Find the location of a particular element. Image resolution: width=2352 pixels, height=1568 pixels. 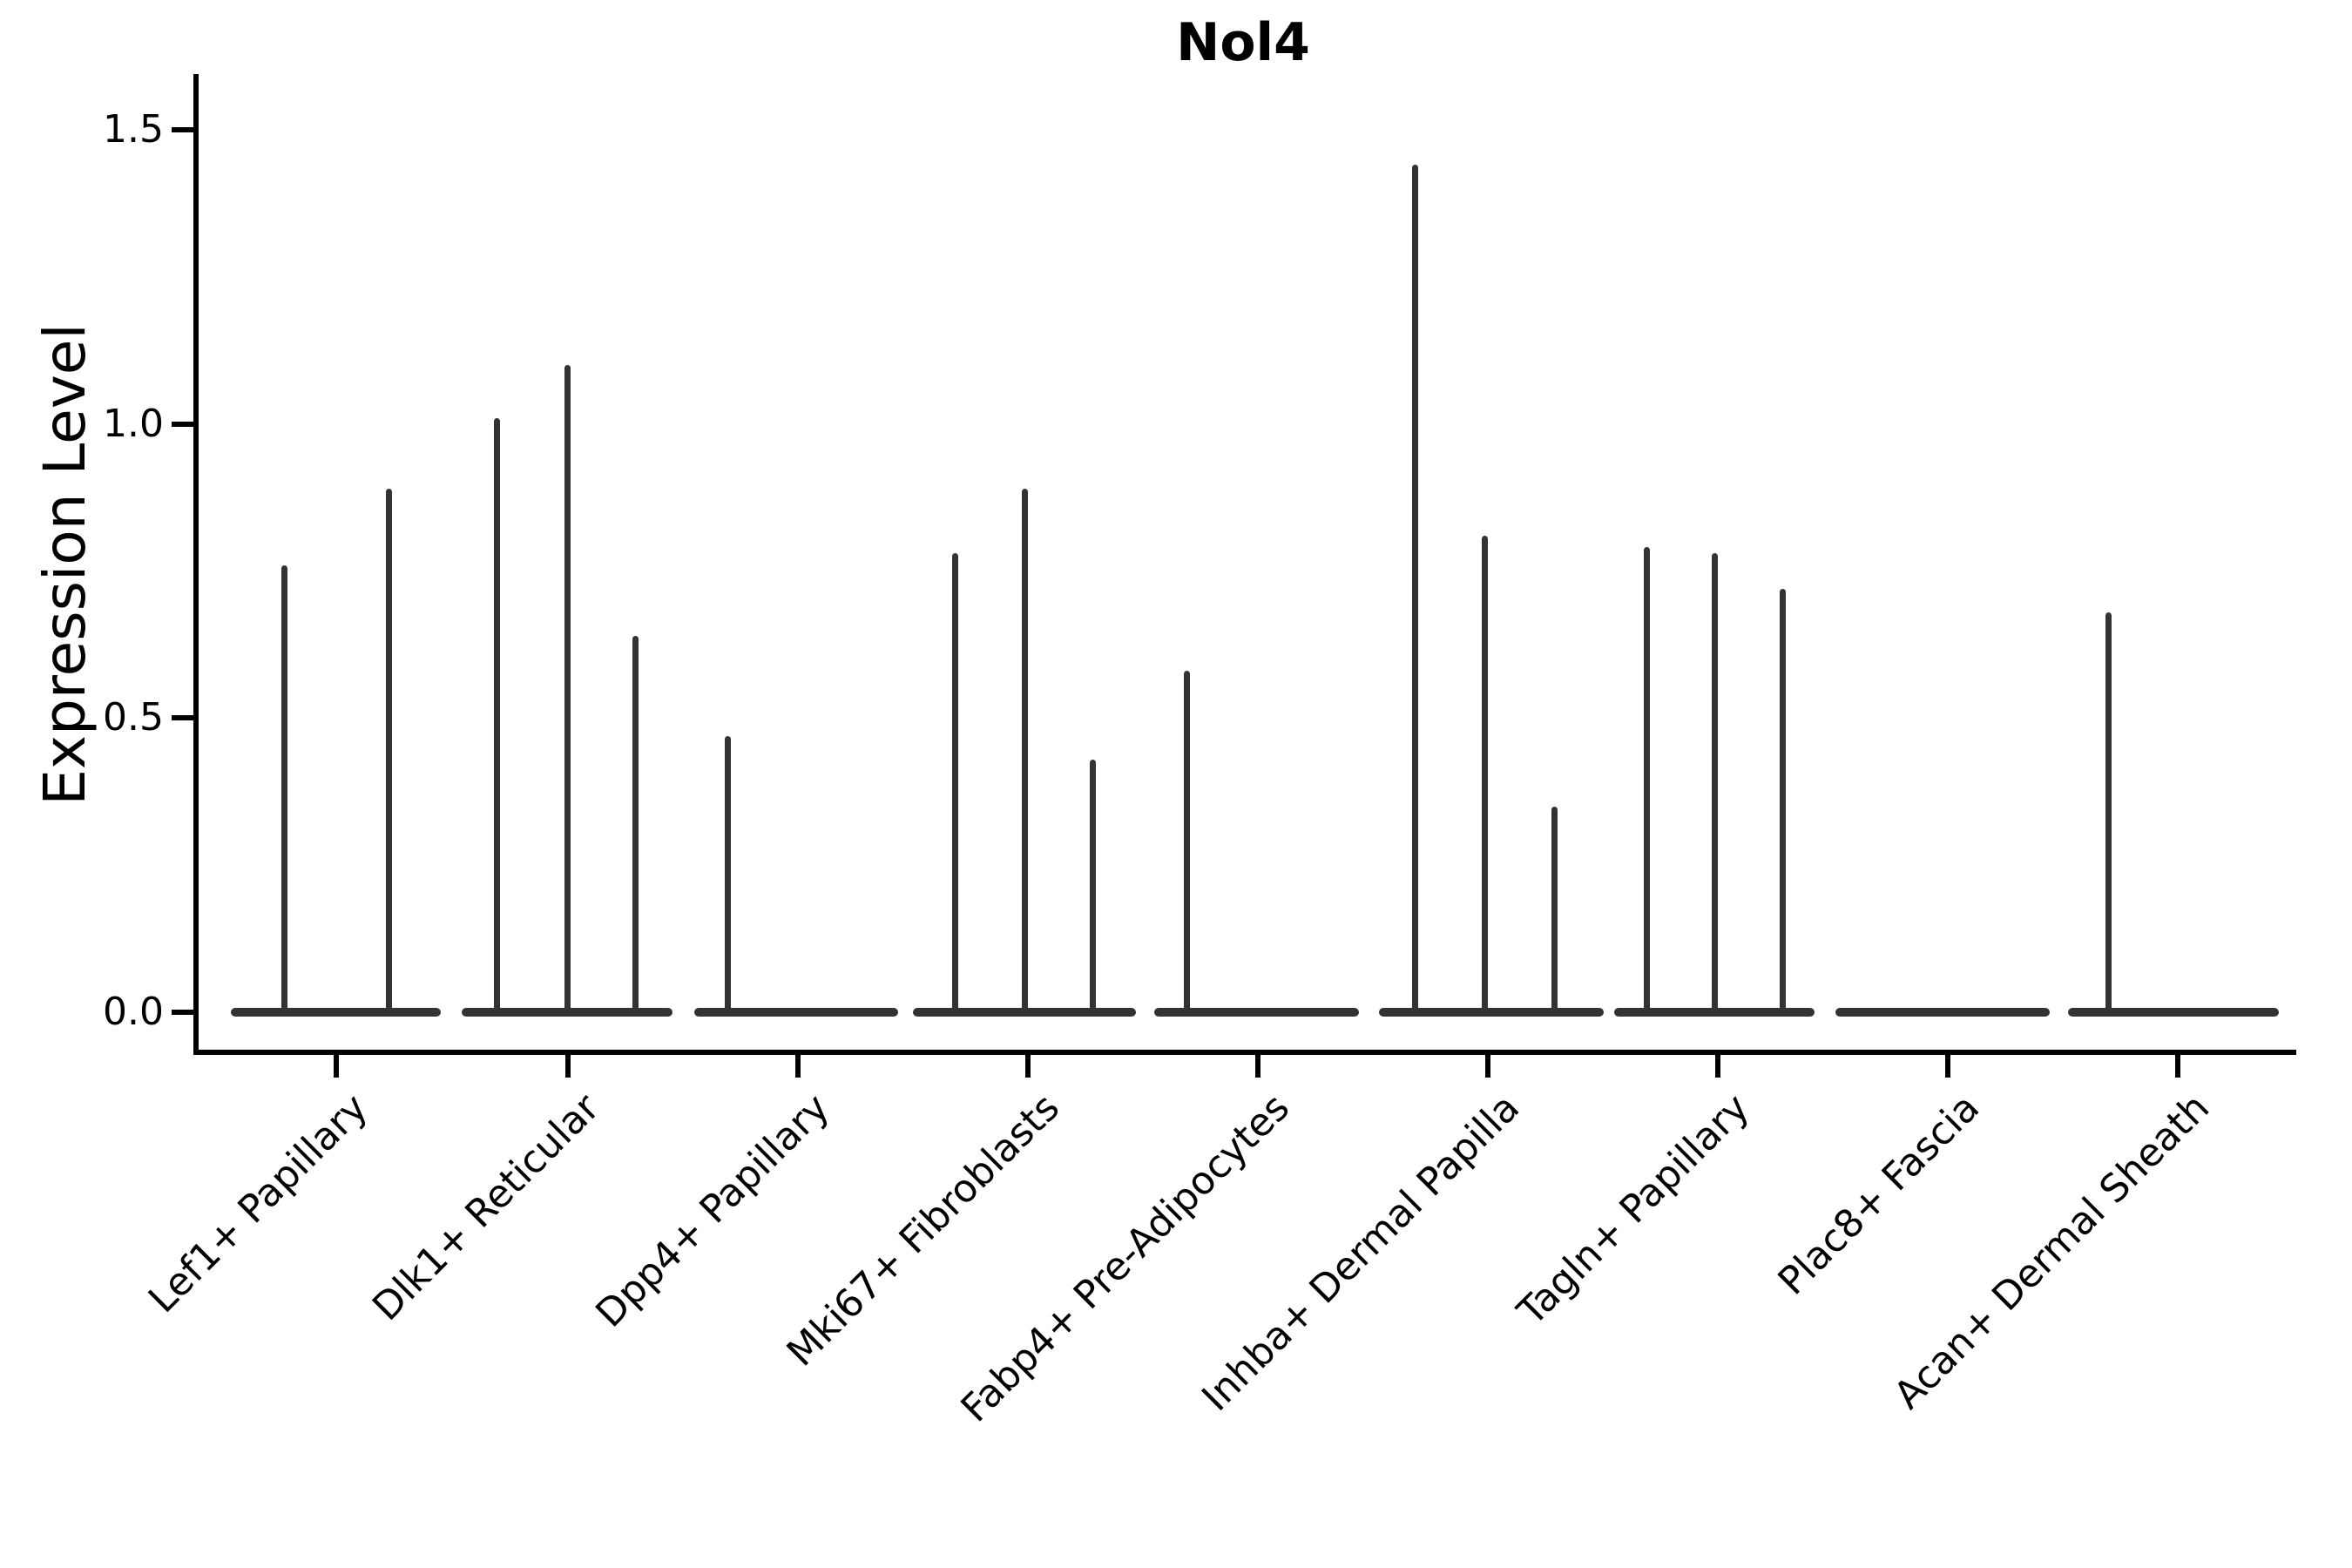

x-tick-label: Acan+ Dermal Sheath is located at coordinates (2052, 1251).